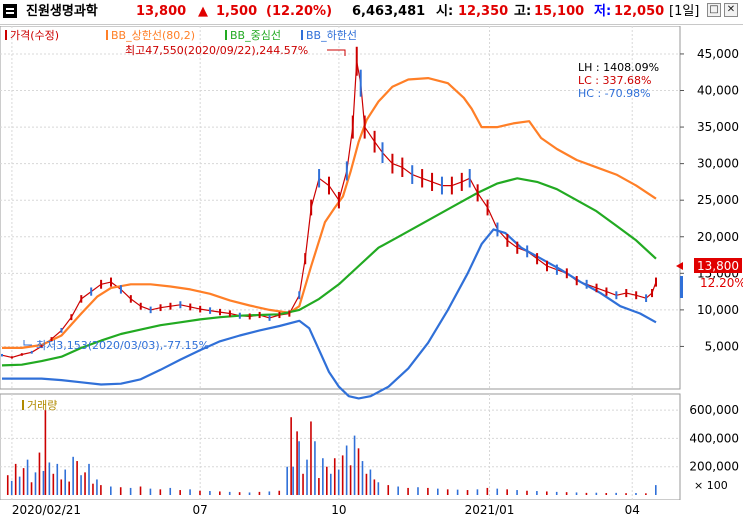 This screenshot has width=743, height=521. Describe the element at coordinates (718, 164) in the screenshot. I see `price-tick-label: 30,000` at that location.